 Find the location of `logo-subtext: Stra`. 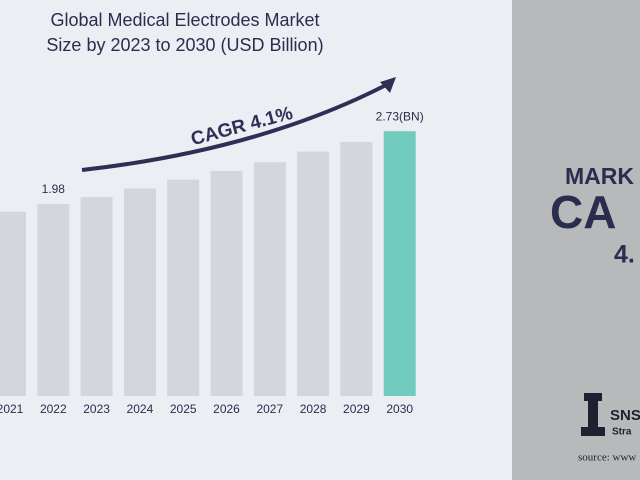

logo-subtext: Stra is located at coordinates (622, 432).